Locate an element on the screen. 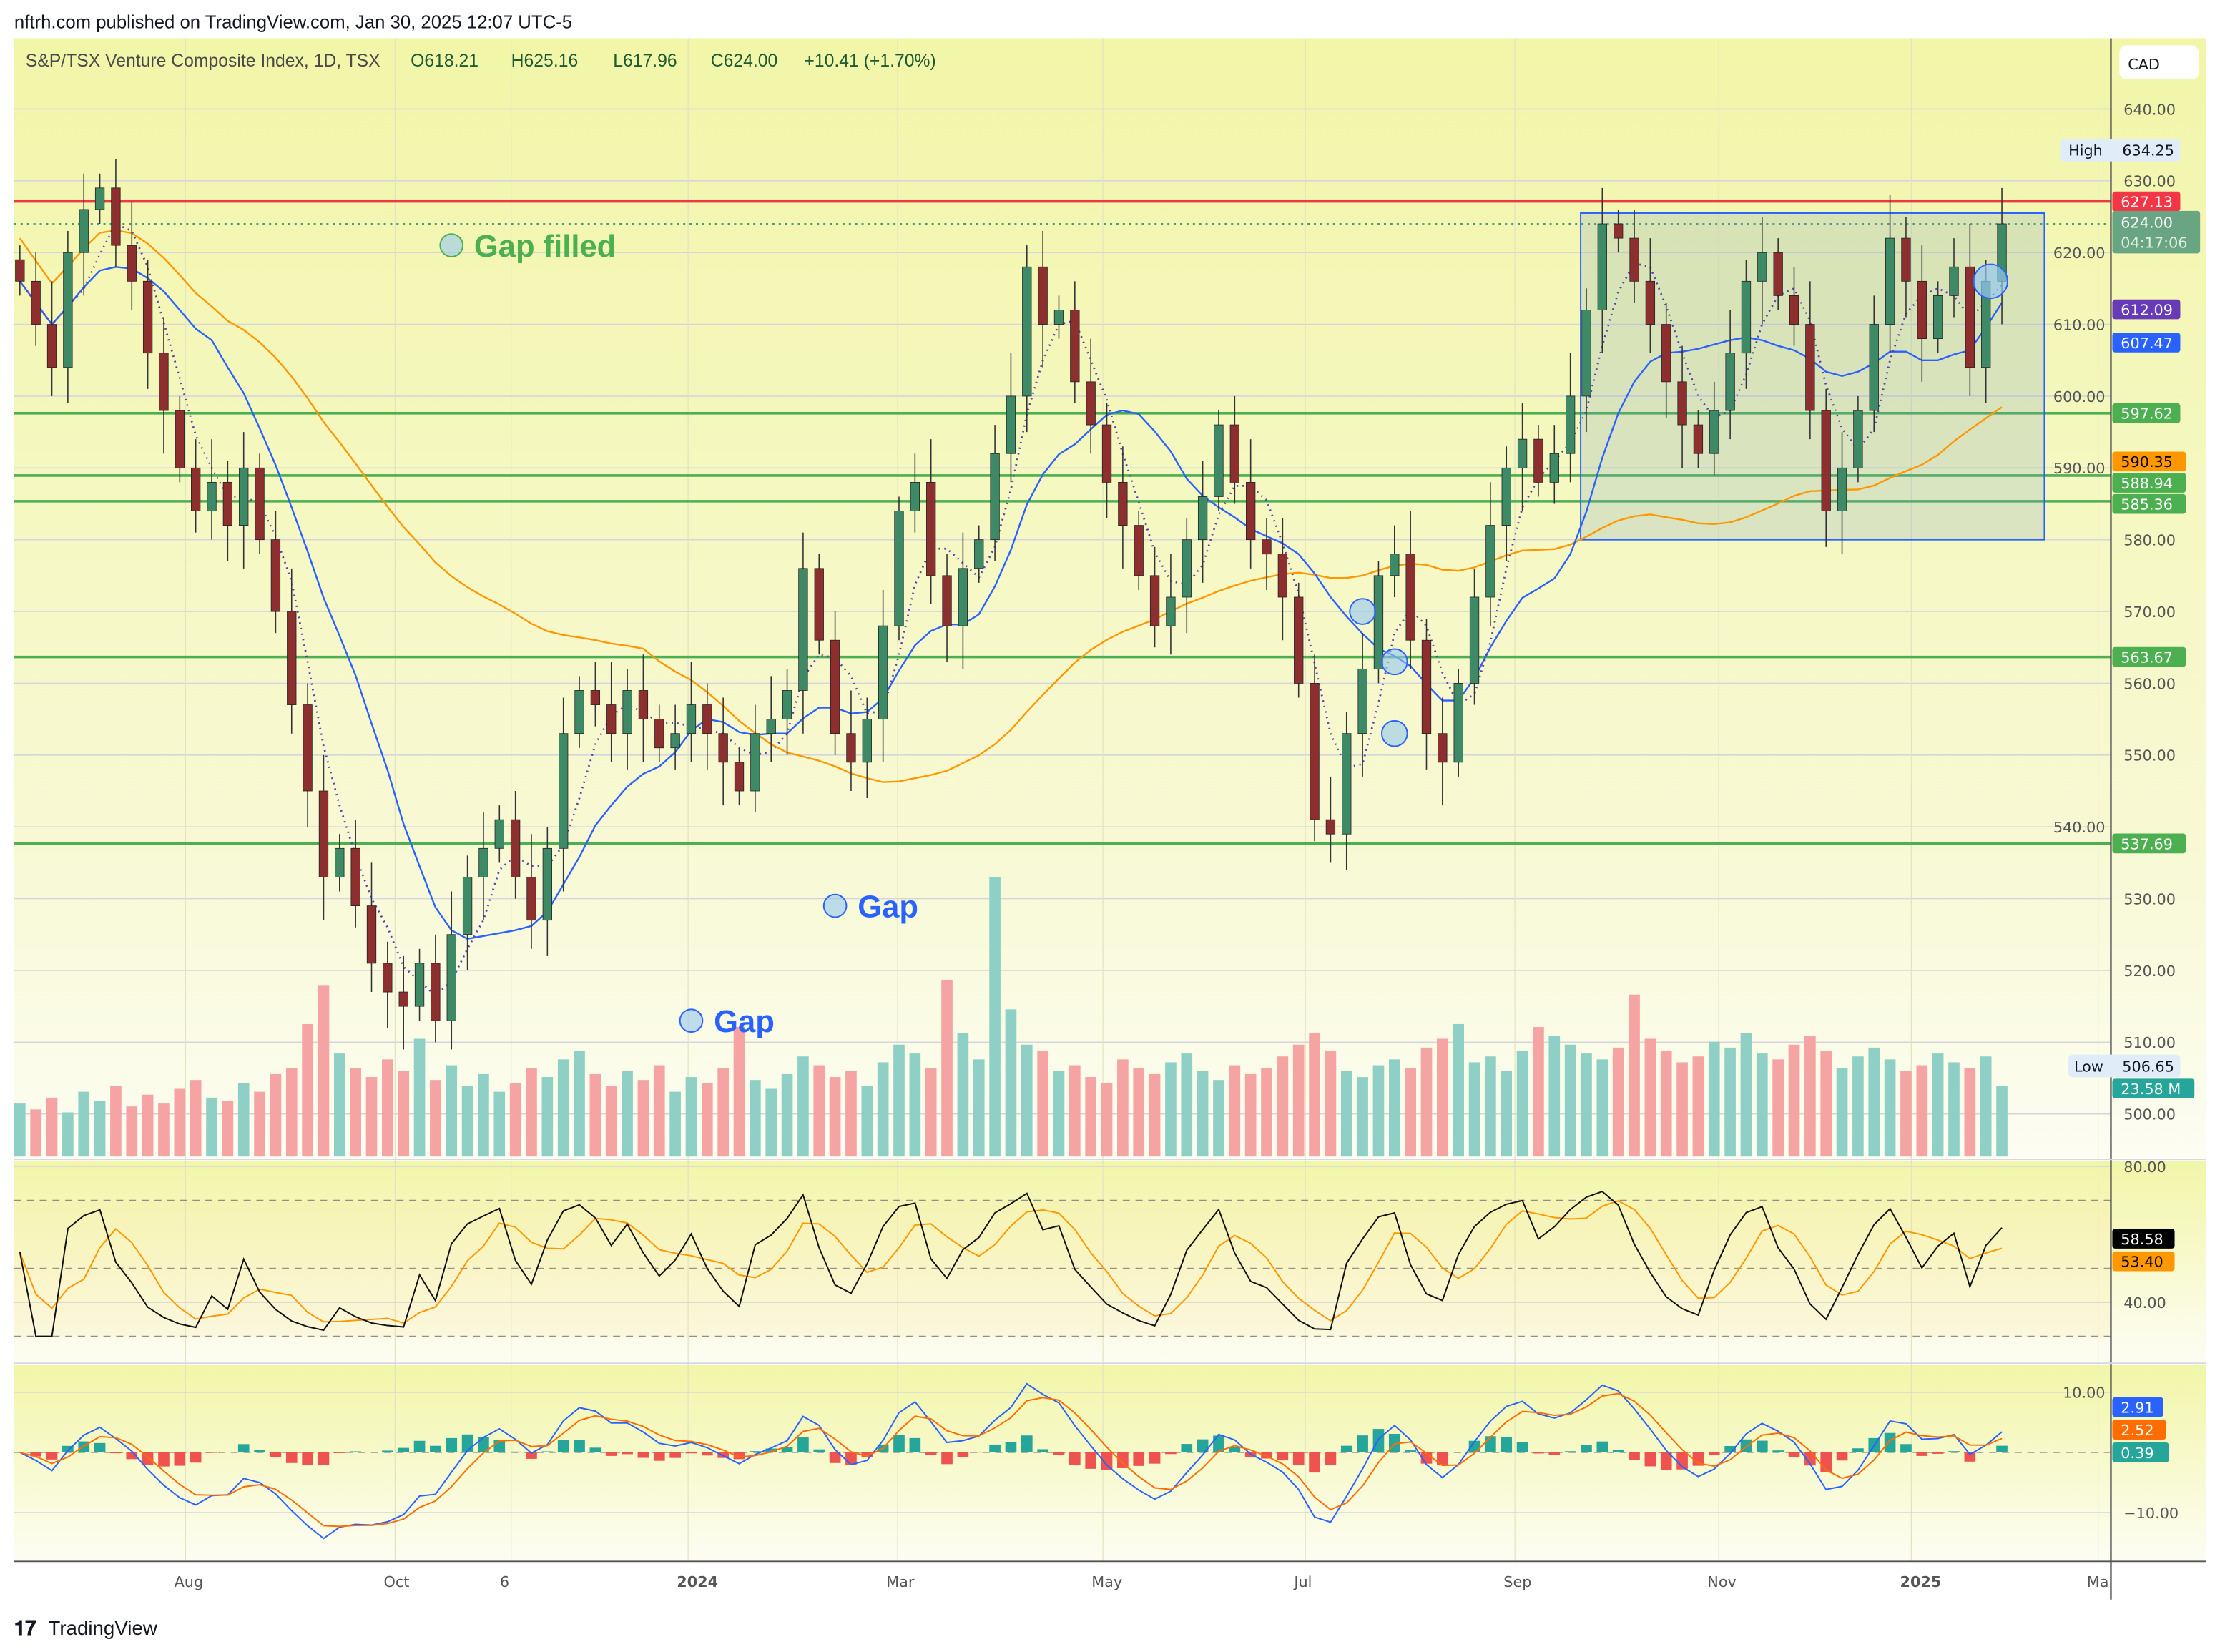 Image resolution: width=2220 pixels, height=1652 pixels. y-tick-label: 580.00 is located at coordinates (2149, 541).